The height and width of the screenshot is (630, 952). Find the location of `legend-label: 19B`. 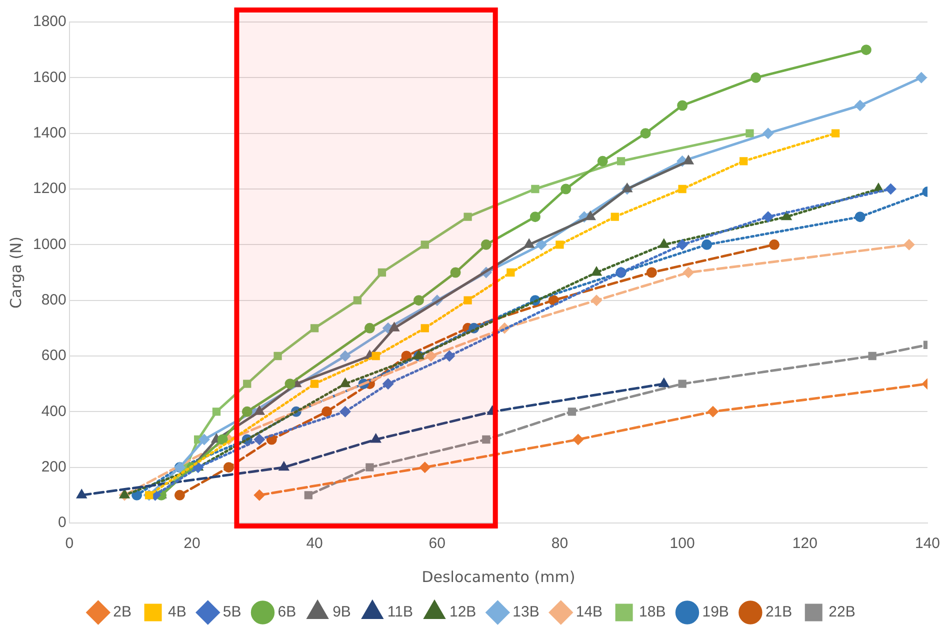

legend-label: 19B is located at coordinates (715, 612).